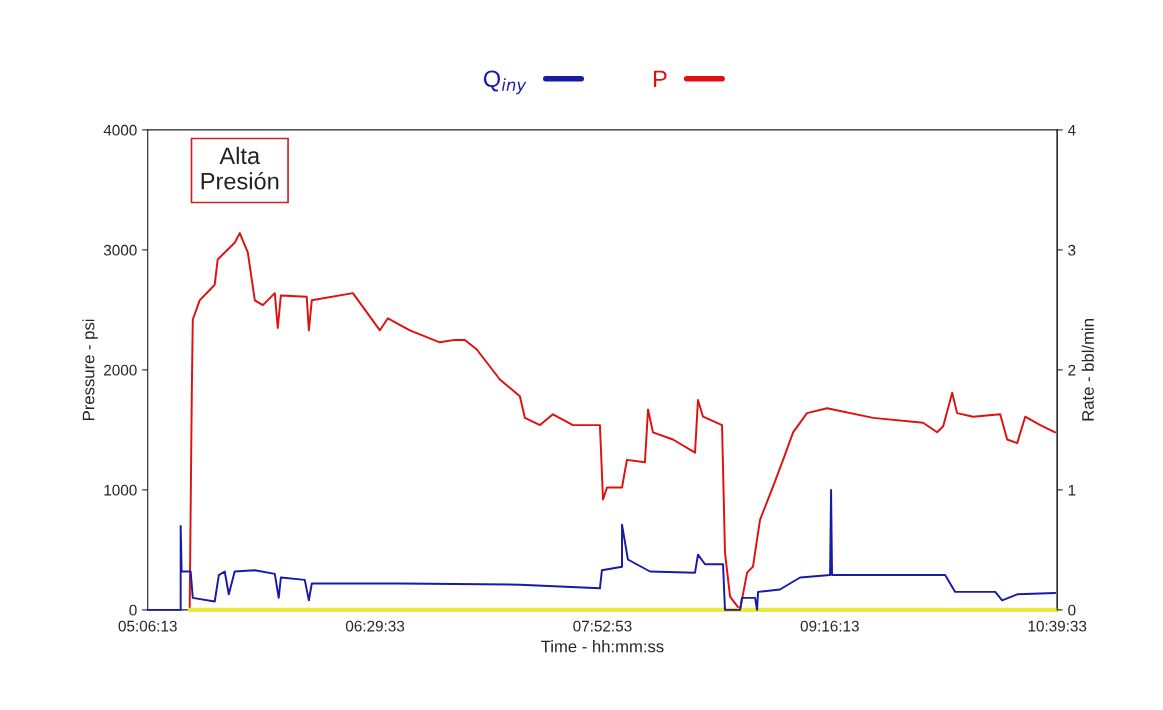  I want to click on legend-label: Q$_{iny}$, so click(505, 82).